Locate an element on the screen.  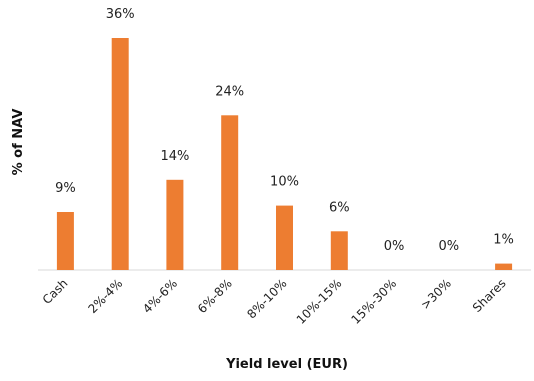
data-label: 24% is located at coordinates (229, 91).